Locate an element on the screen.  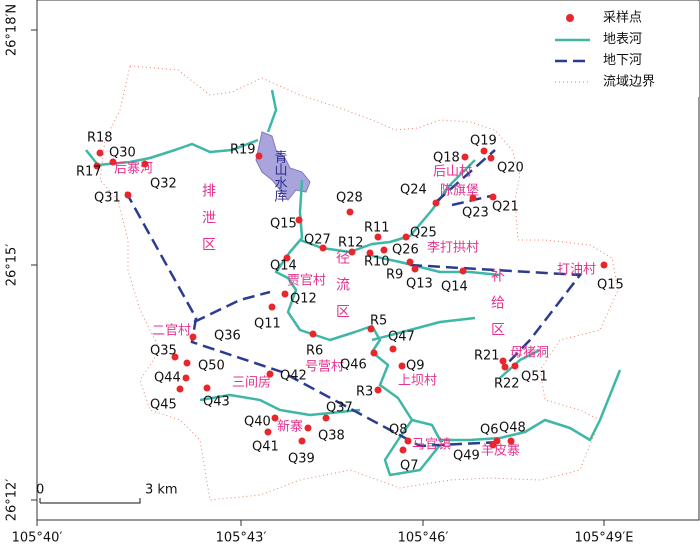
sample-label: Q35 is located at coordinates (163, 351).